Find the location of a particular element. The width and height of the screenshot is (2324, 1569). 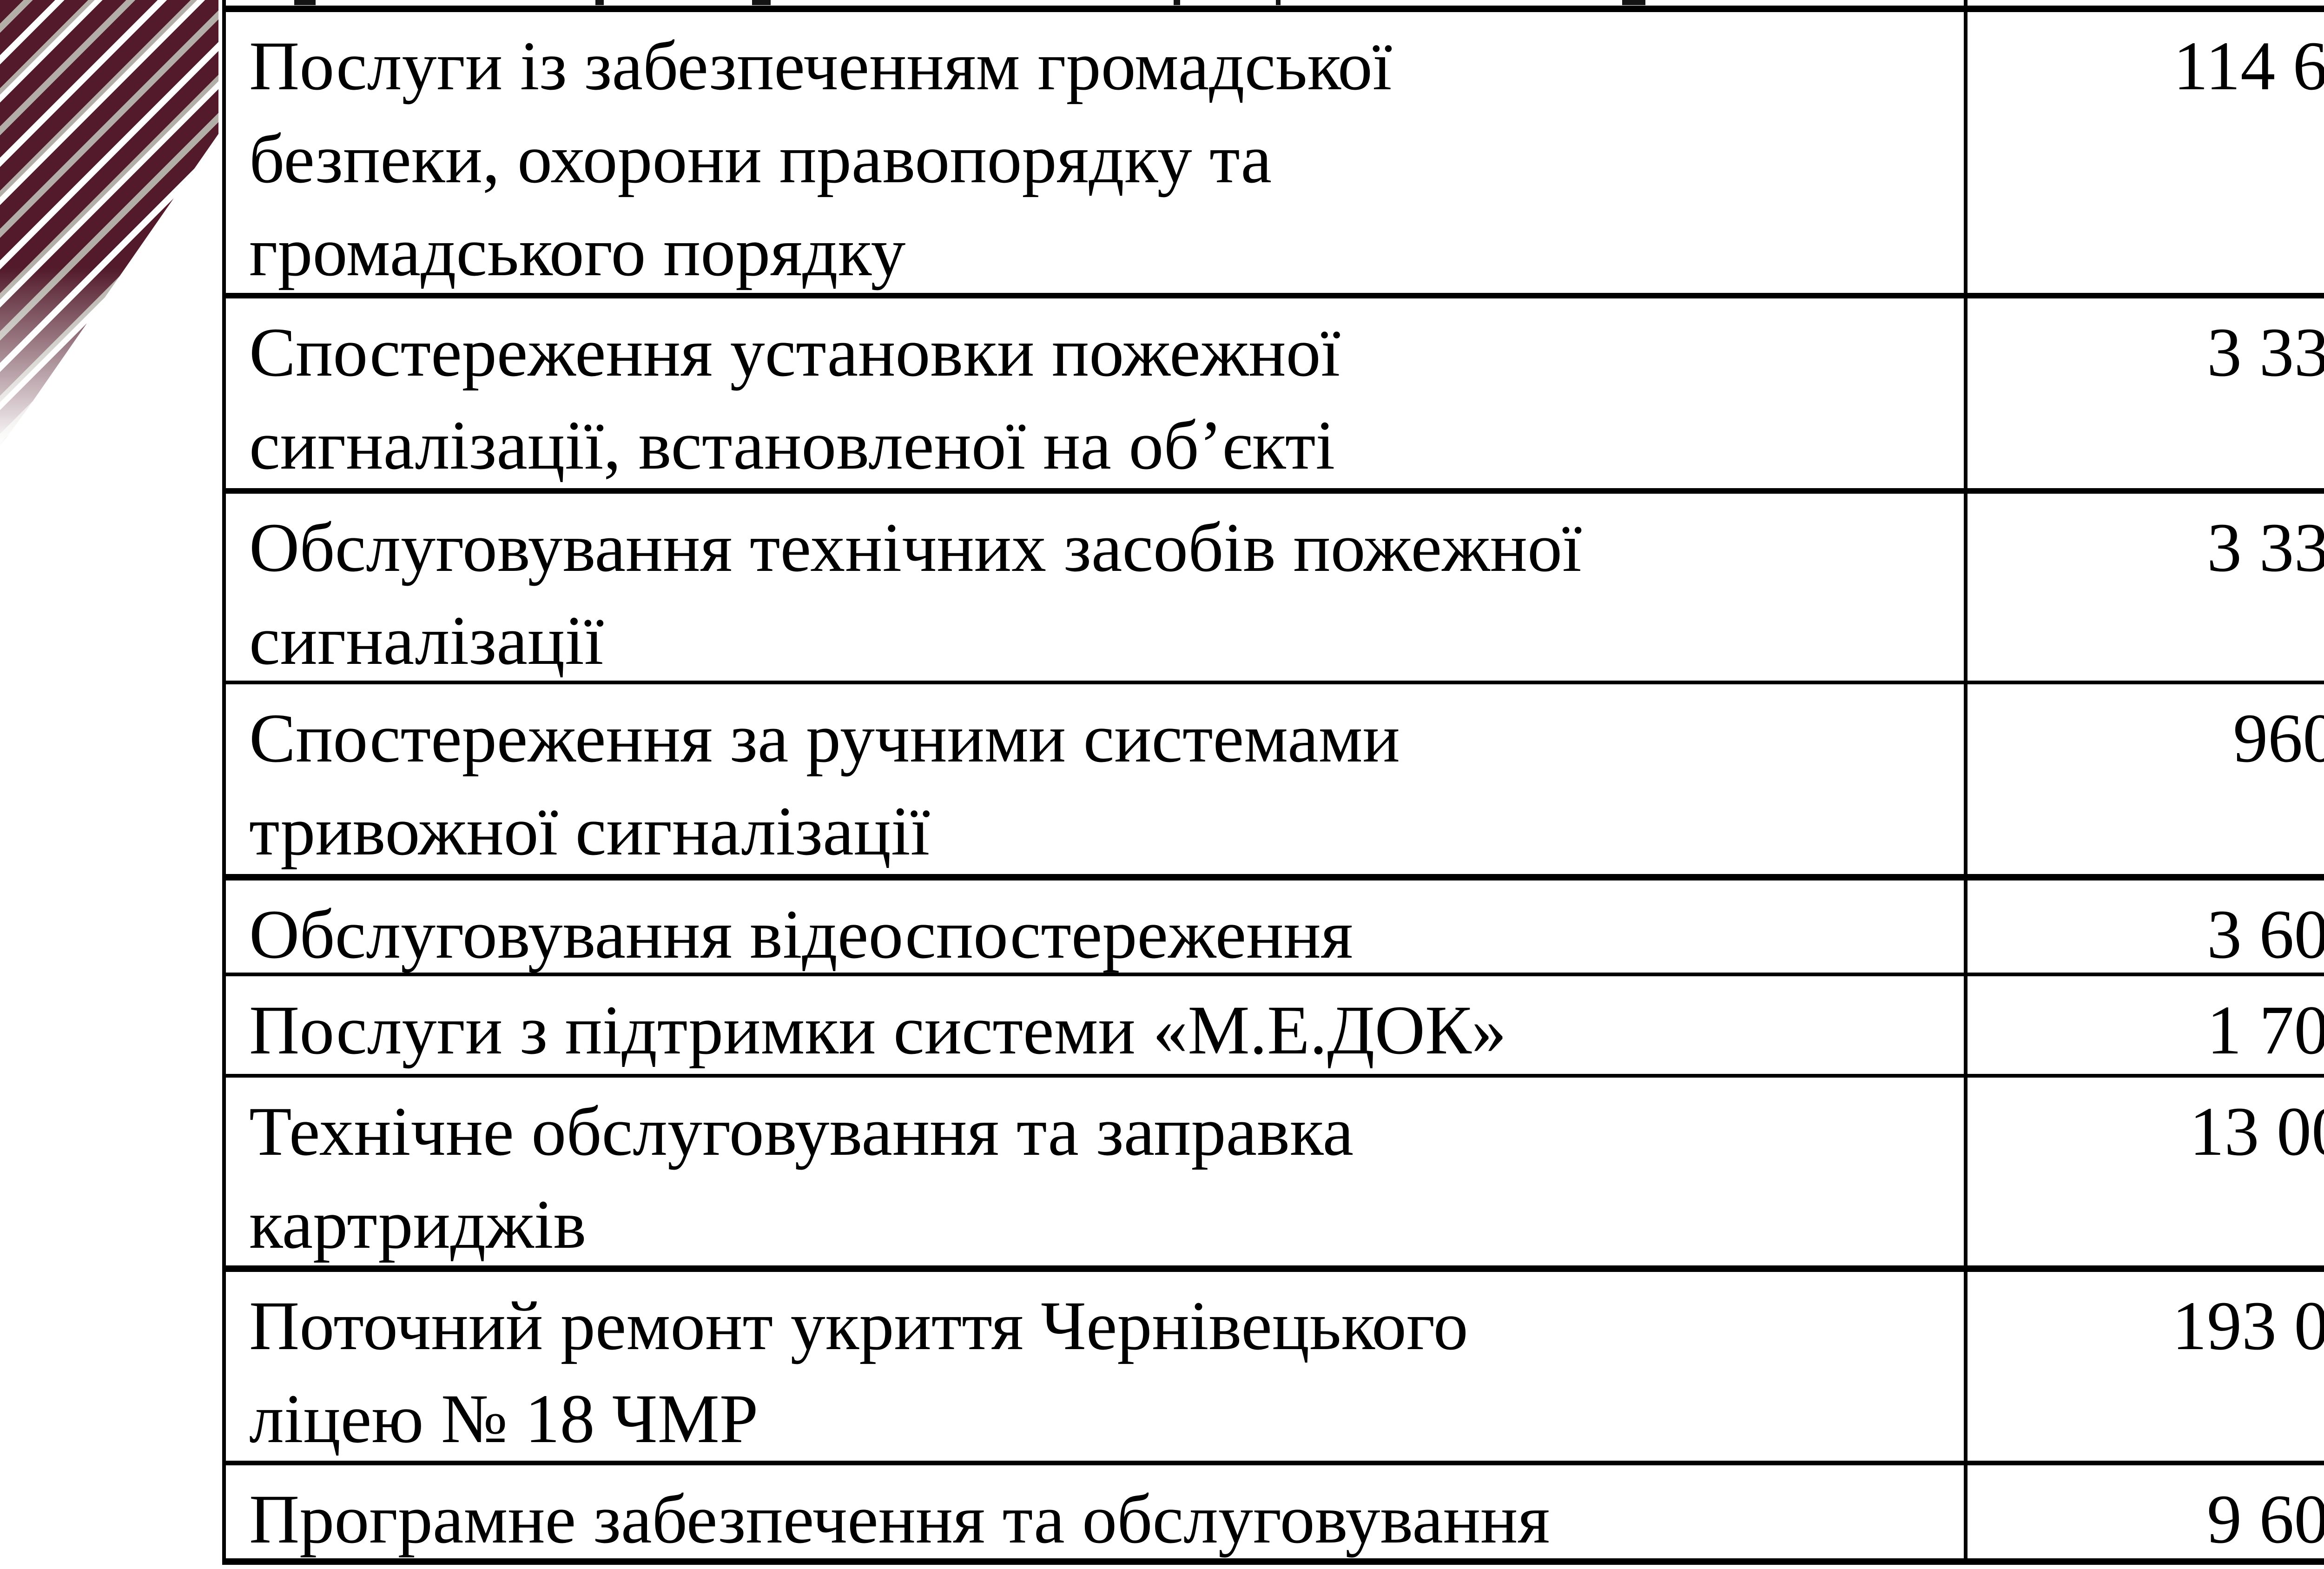

amount-cell: 193 042,00 is located at coordinates (2248, 1325).